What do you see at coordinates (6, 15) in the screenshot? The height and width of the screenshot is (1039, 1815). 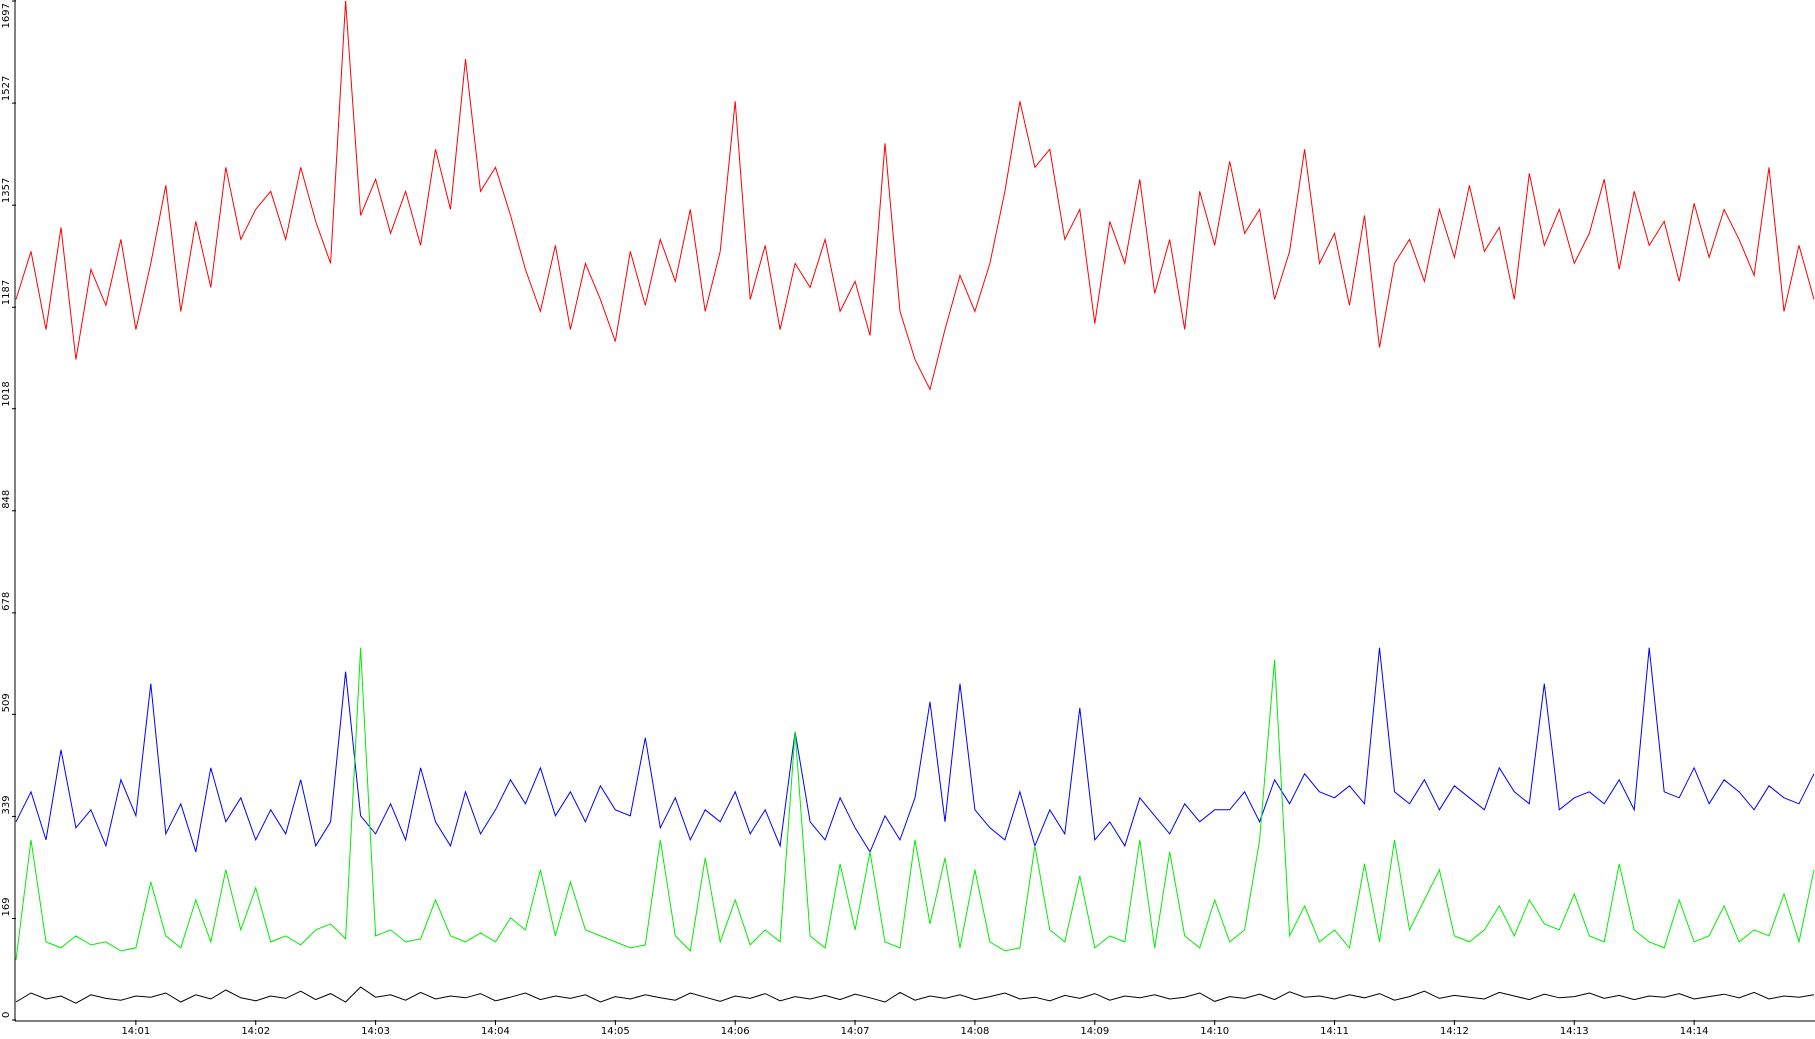 I see `y-tick-label: 1697` at bounding box center [6, 15].